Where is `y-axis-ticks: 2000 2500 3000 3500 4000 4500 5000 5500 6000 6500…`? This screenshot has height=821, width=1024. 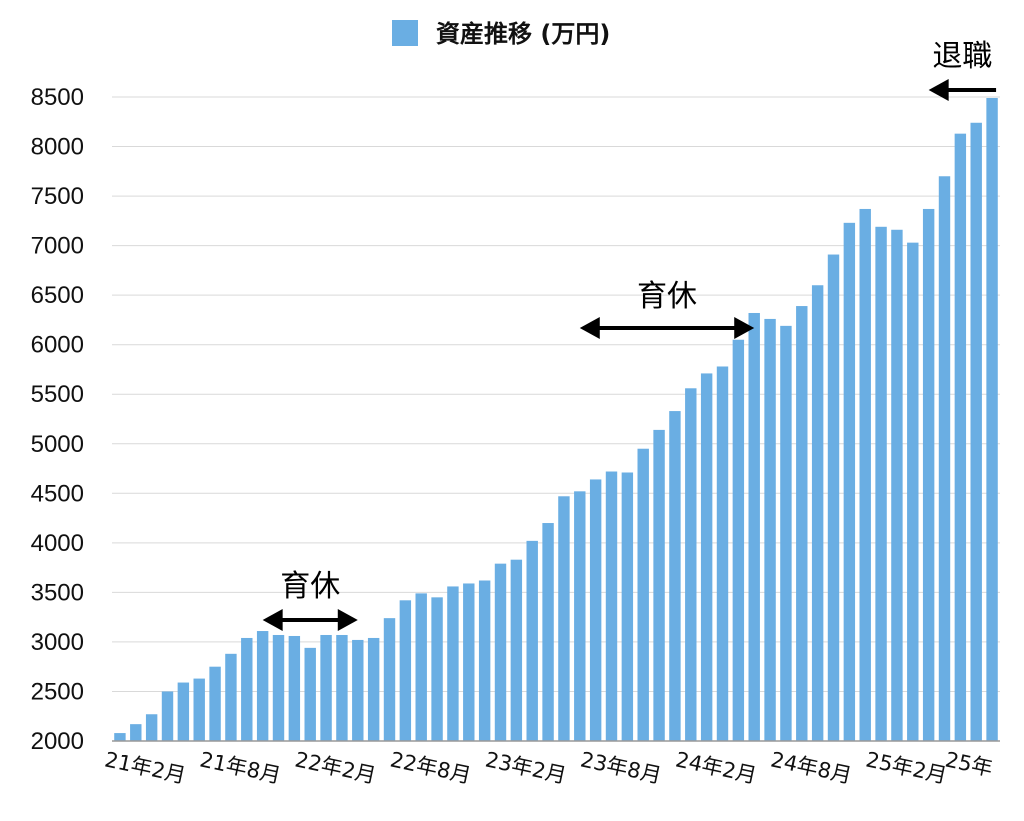 y-axis-ticks: 2000 2500 3000 3500 4000 4500 5000 5500 6000 6500… is located at coordinates (57, 419).